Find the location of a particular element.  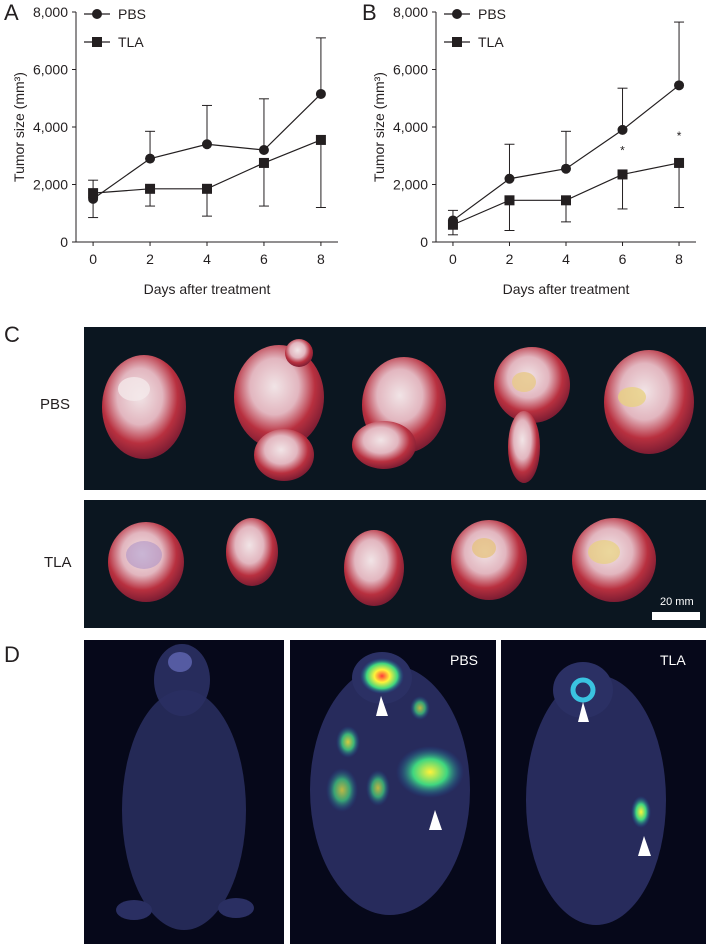

tla-tumor-photo is located at coordinates (395, 564).